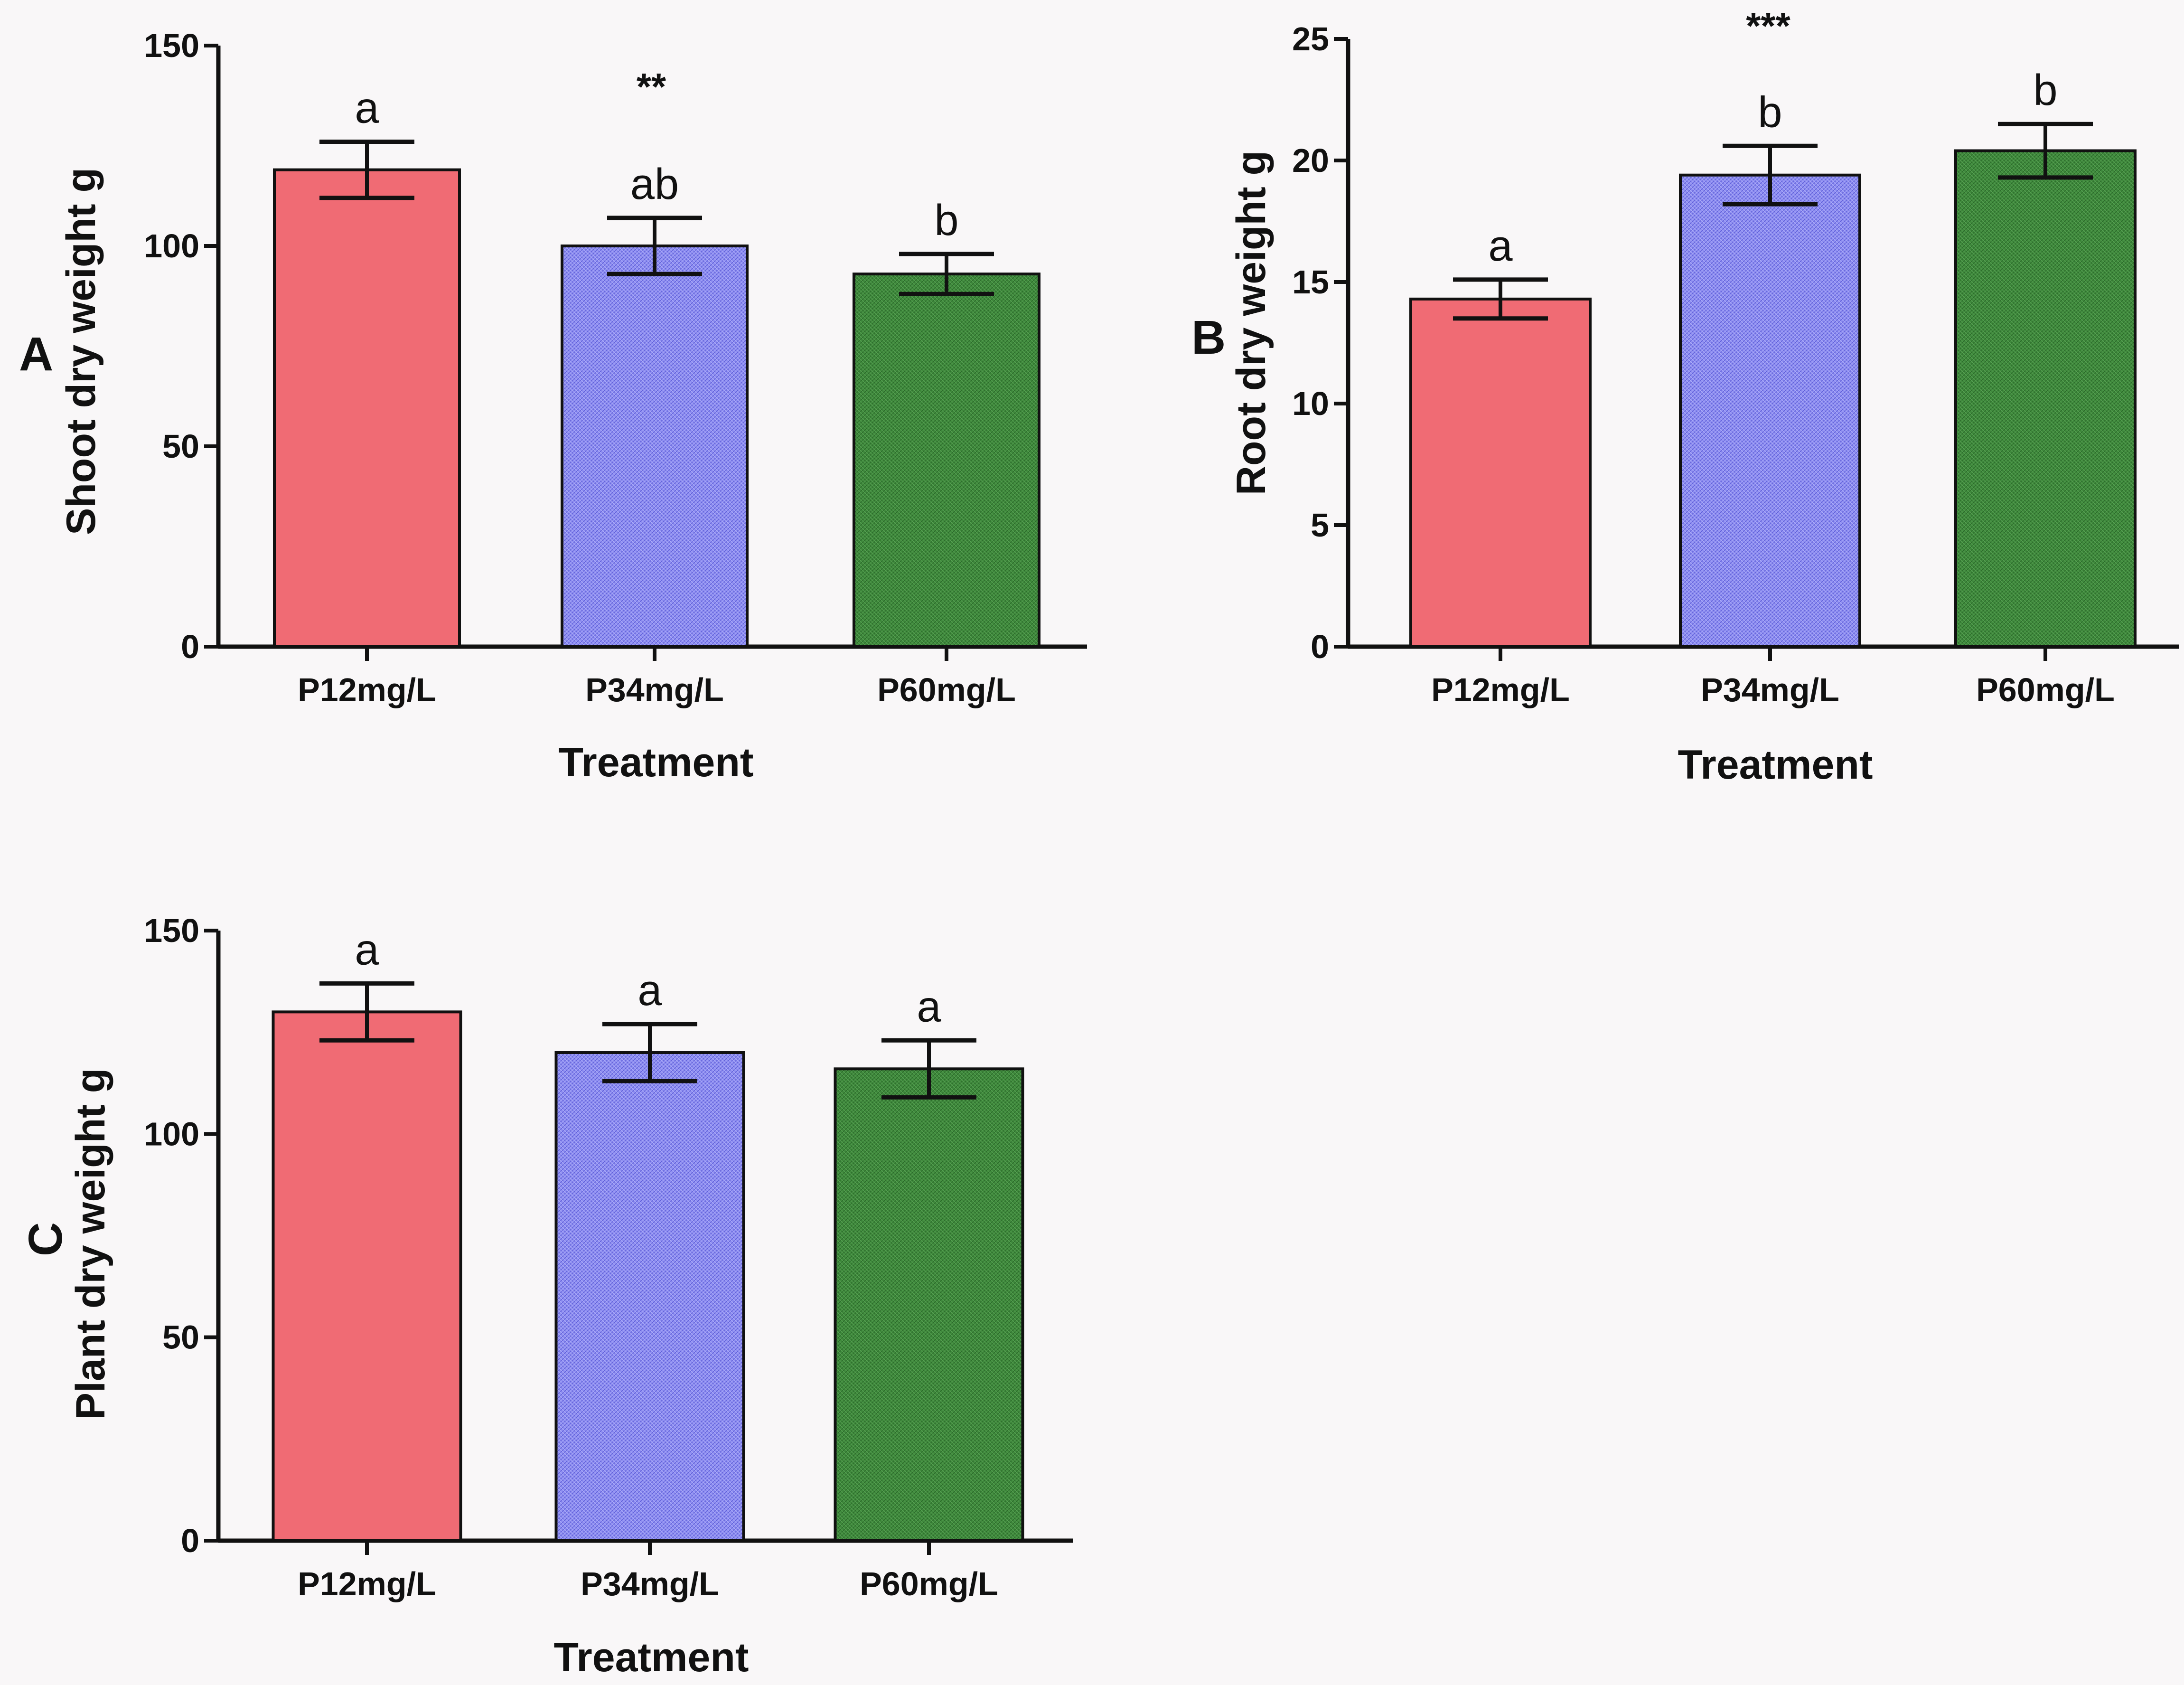  What do you see at coordinates (1768, 26) in the screenshot?
I see `significance-stars: ***` at bounding box center [1768, 26].